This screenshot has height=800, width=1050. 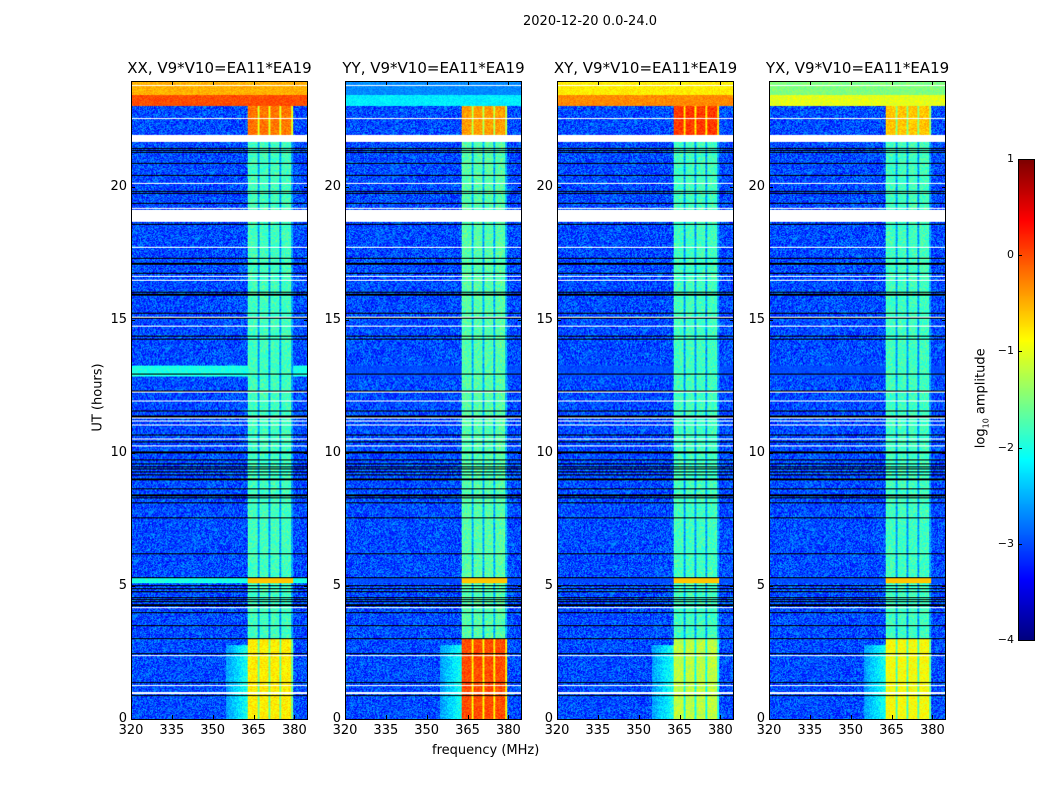 What do you see at coordinates (98, 397) in the screenshot?
I see `y-axis-label: UT (hours)` at bounding box center [98, 397].